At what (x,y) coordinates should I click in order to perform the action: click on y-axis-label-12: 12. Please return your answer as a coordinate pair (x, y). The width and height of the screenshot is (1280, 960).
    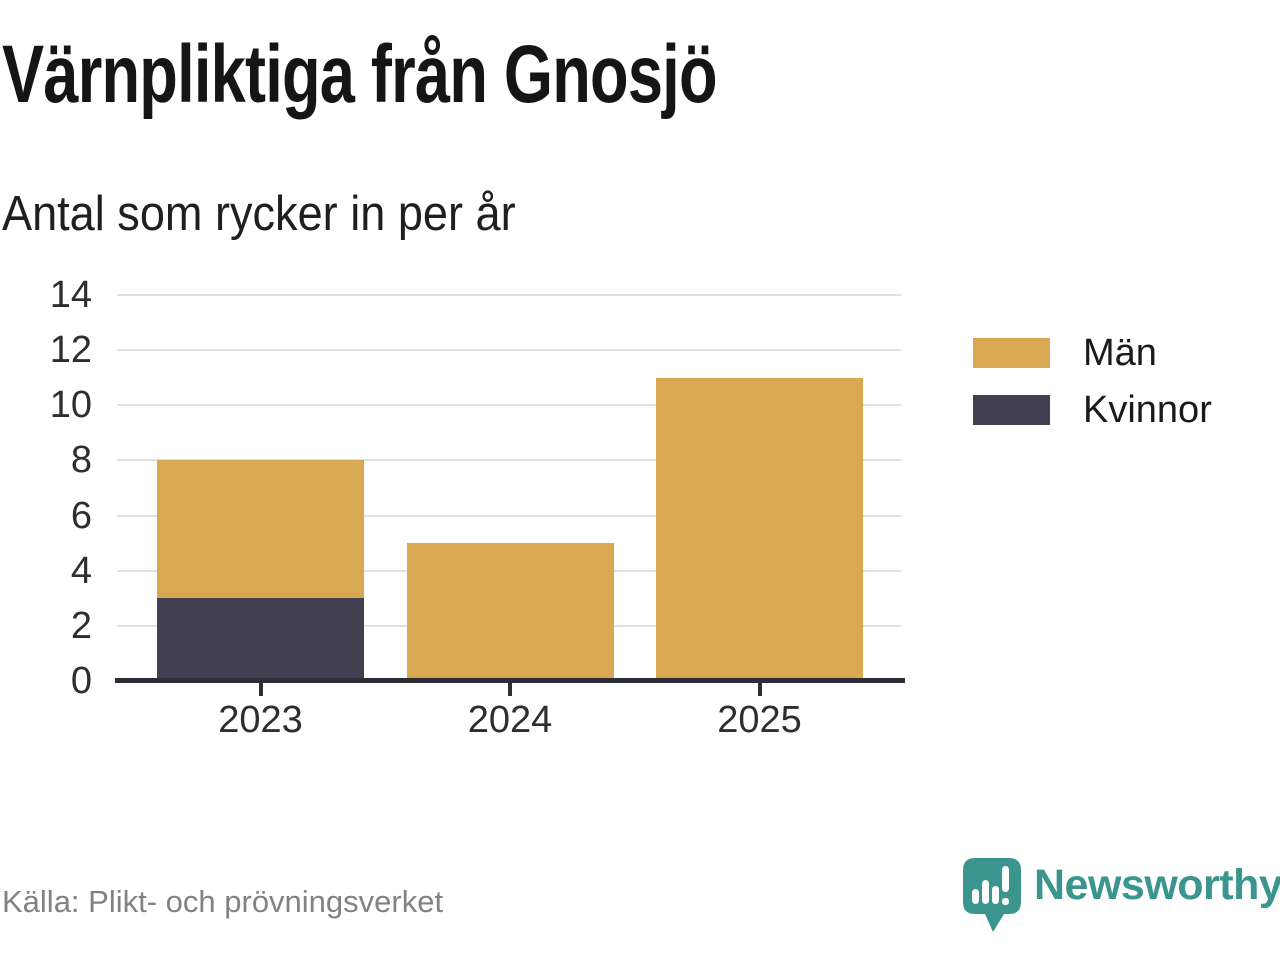
    Looking at the image, I should click on (70, 350).